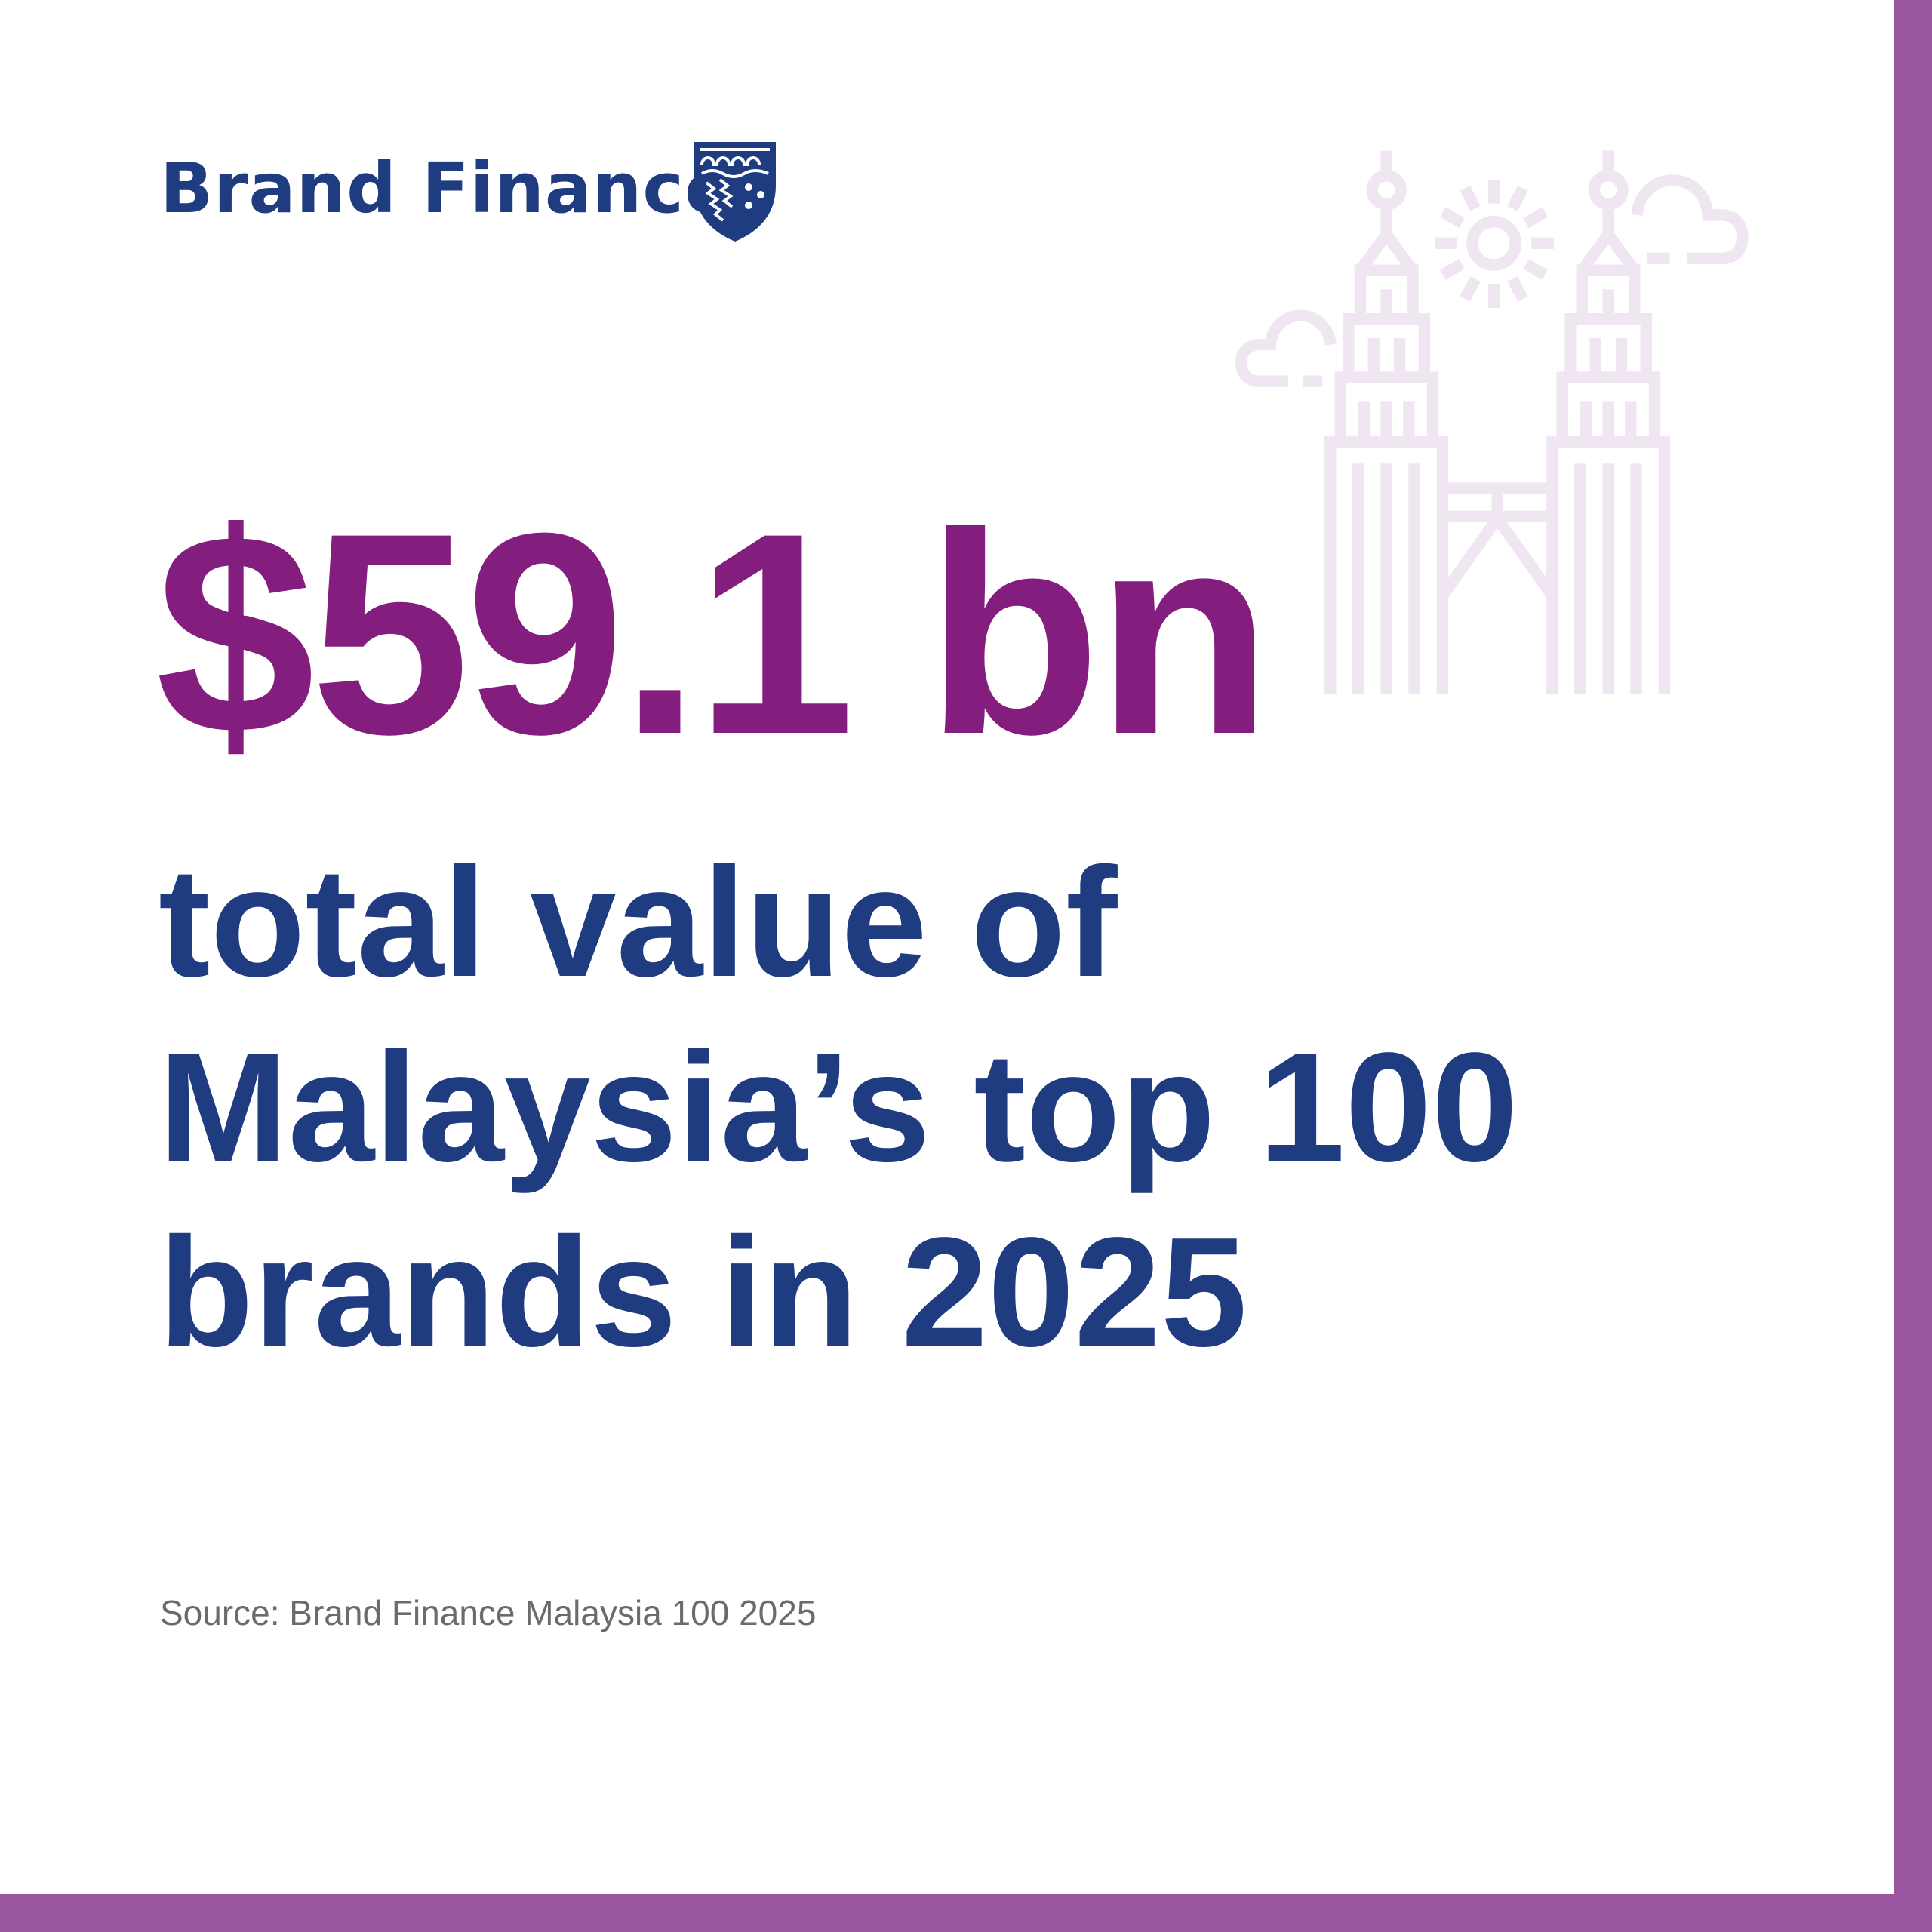 This screenshot has height=1932, width=1932. I want to click on headline-value: $59.1 bn, so click(713, 633).